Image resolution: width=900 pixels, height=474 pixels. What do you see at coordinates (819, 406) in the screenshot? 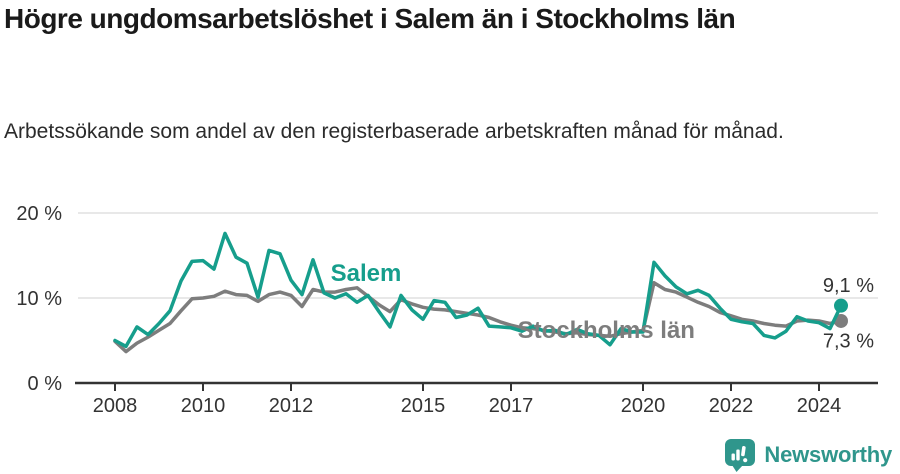
I see `x-tick-label: 2024` at bounding box center [819, 406].